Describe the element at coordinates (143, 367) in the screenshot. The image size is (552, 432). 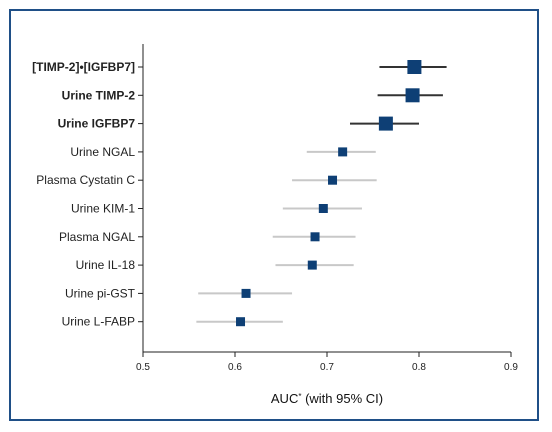
I see `x-tick-label: 0.5` at that location.